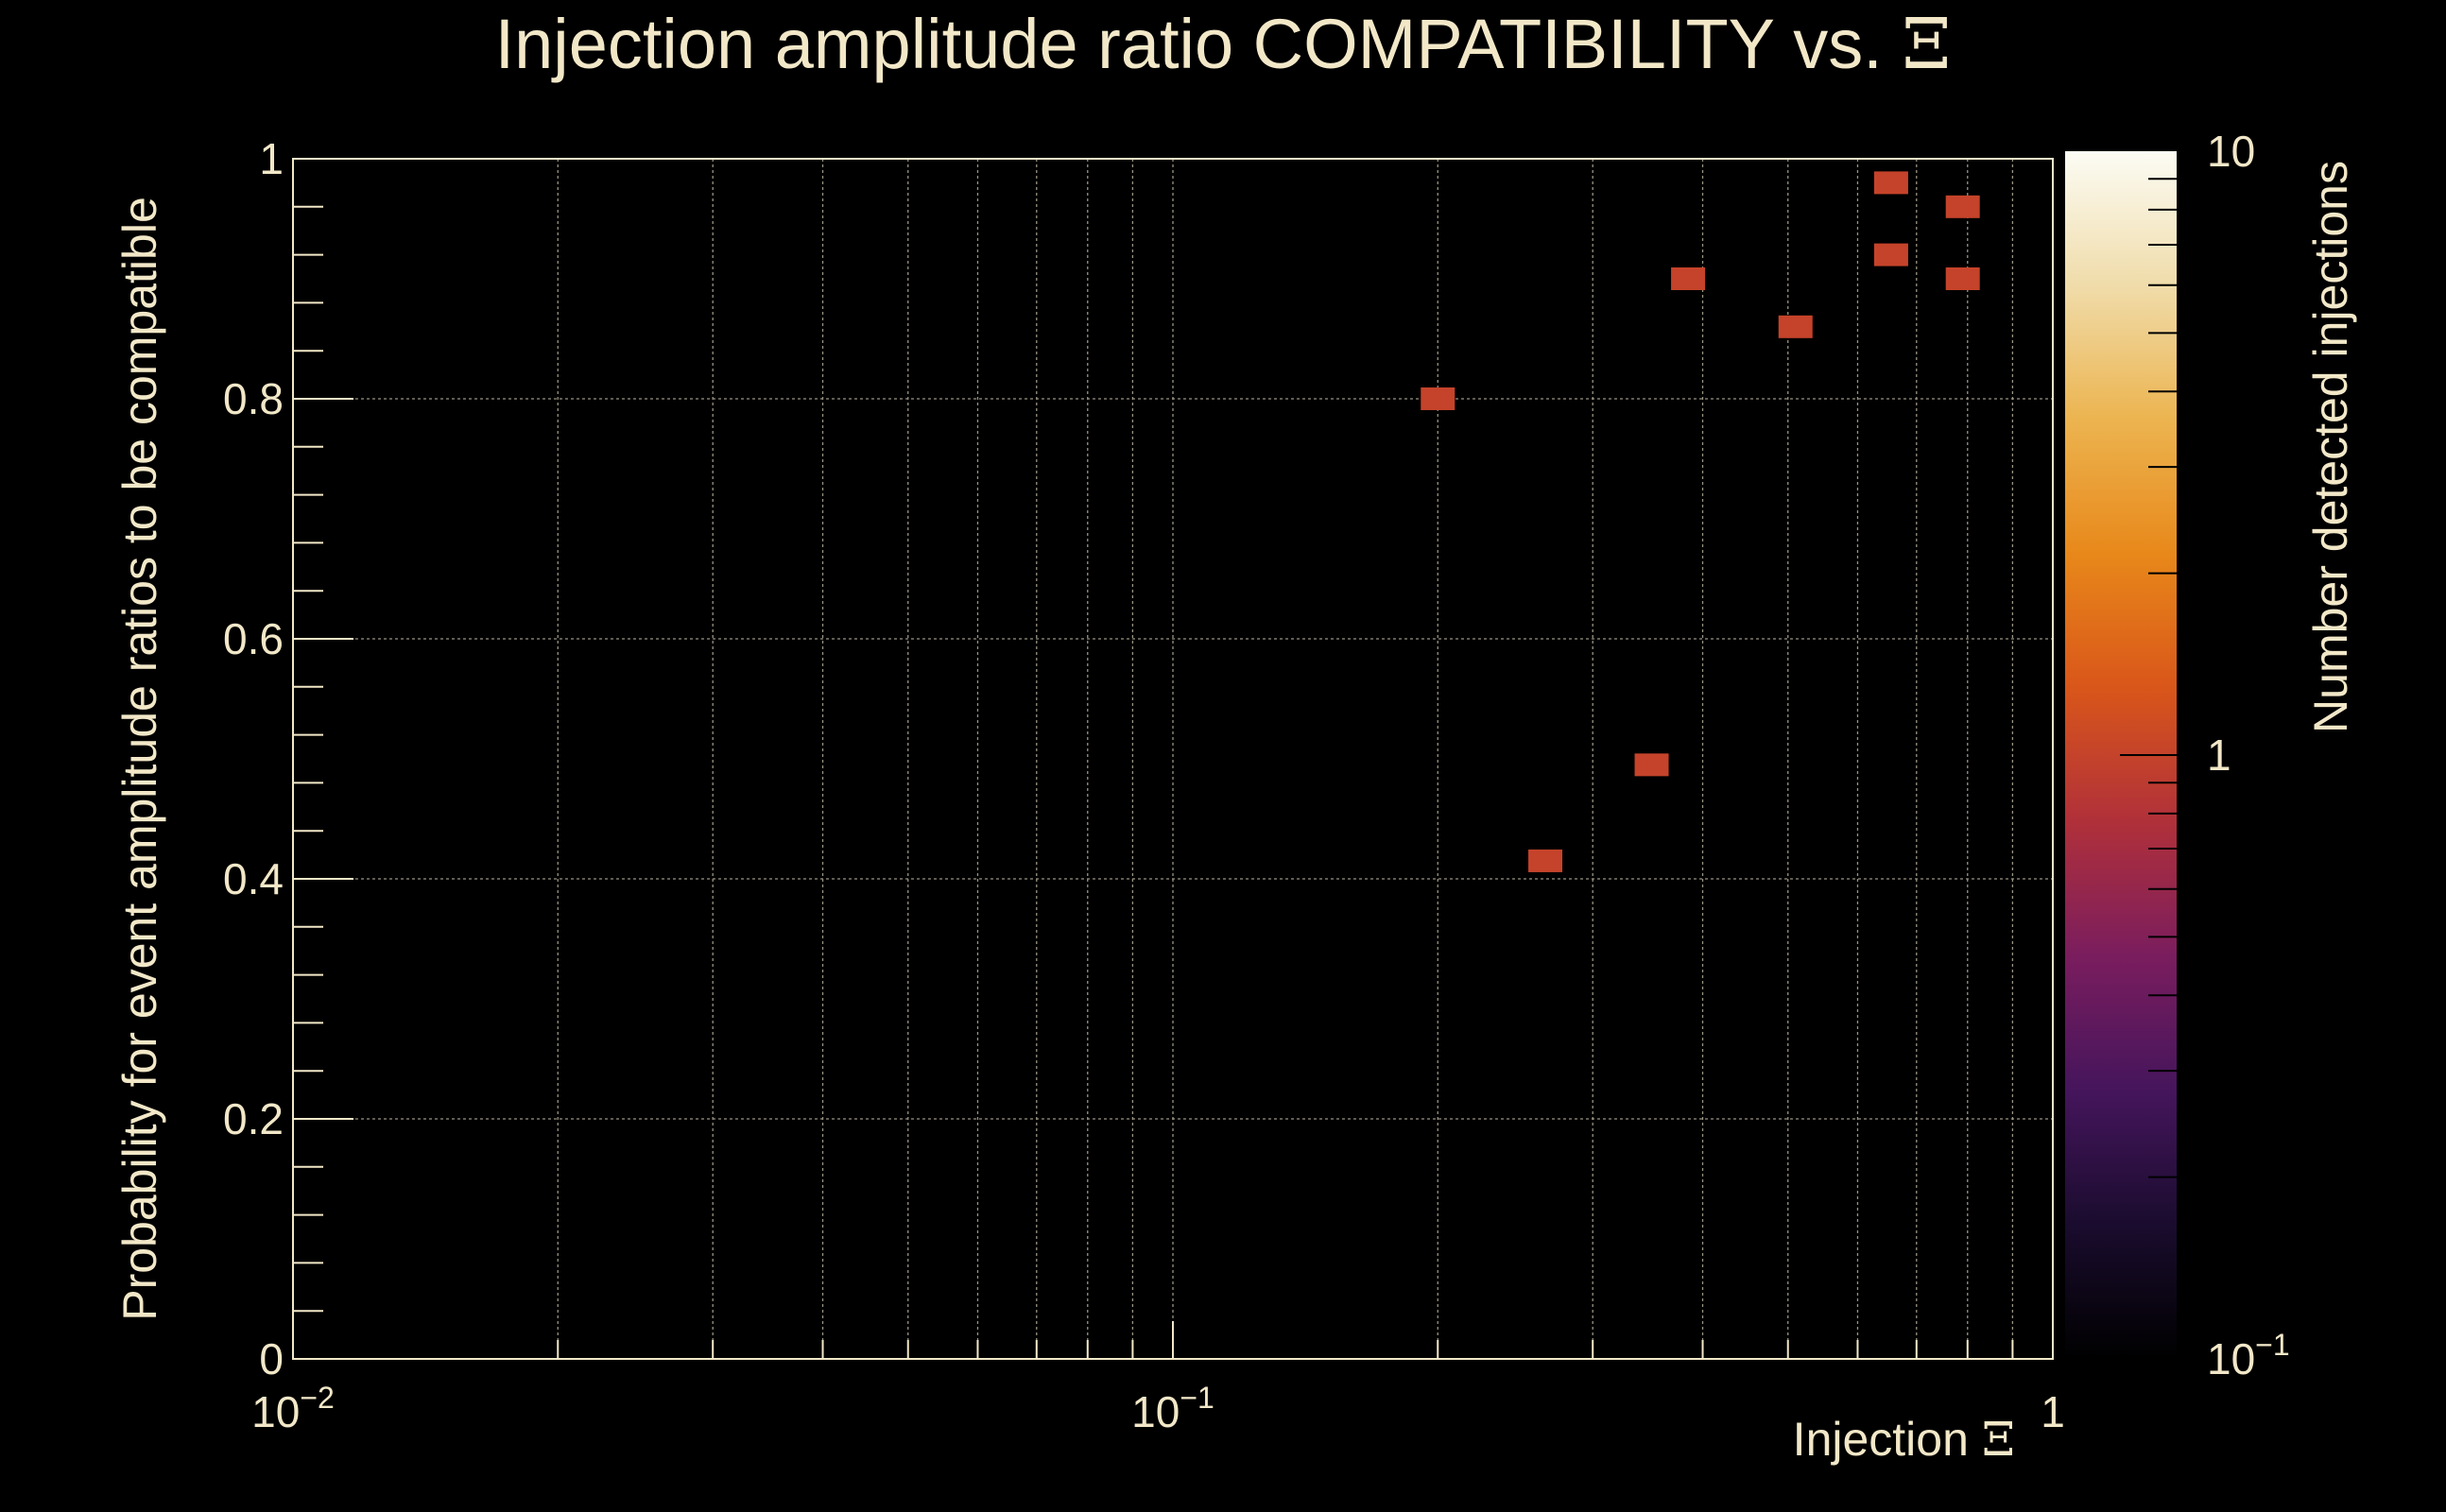  Describe the element at coordinates (288, 758) in the screenshot. I see `y-axis-ticks: 0 0.2 0.4 0.6 0.8 1` at that location.